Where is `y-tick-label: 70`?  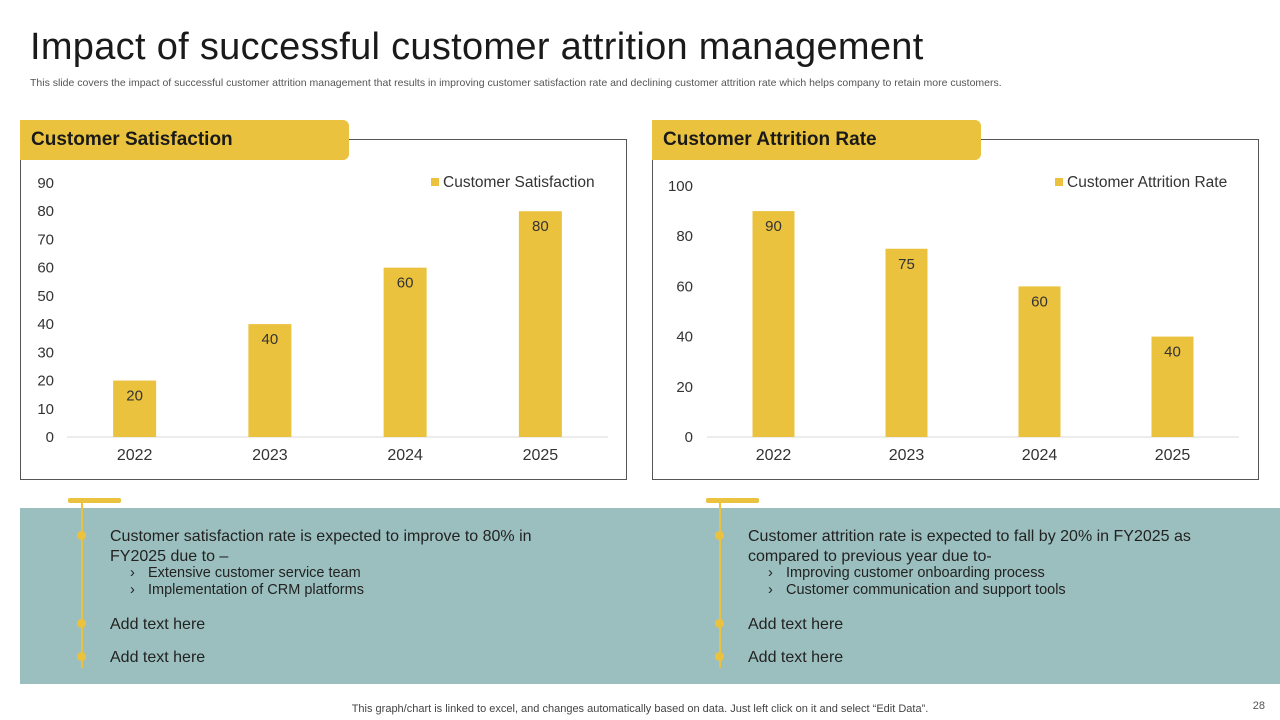
y-tick-label: 70 is located at coordinates (45, 239).